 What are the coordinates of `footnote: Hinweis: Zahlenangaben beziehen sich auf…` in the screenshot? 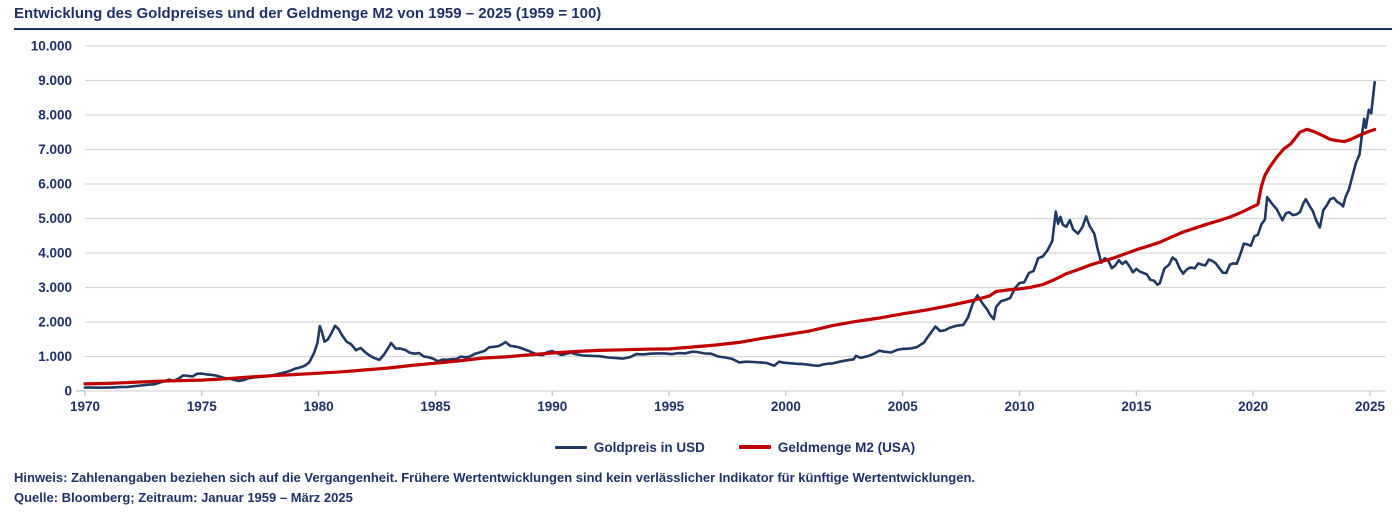 It's located at (702, 488).